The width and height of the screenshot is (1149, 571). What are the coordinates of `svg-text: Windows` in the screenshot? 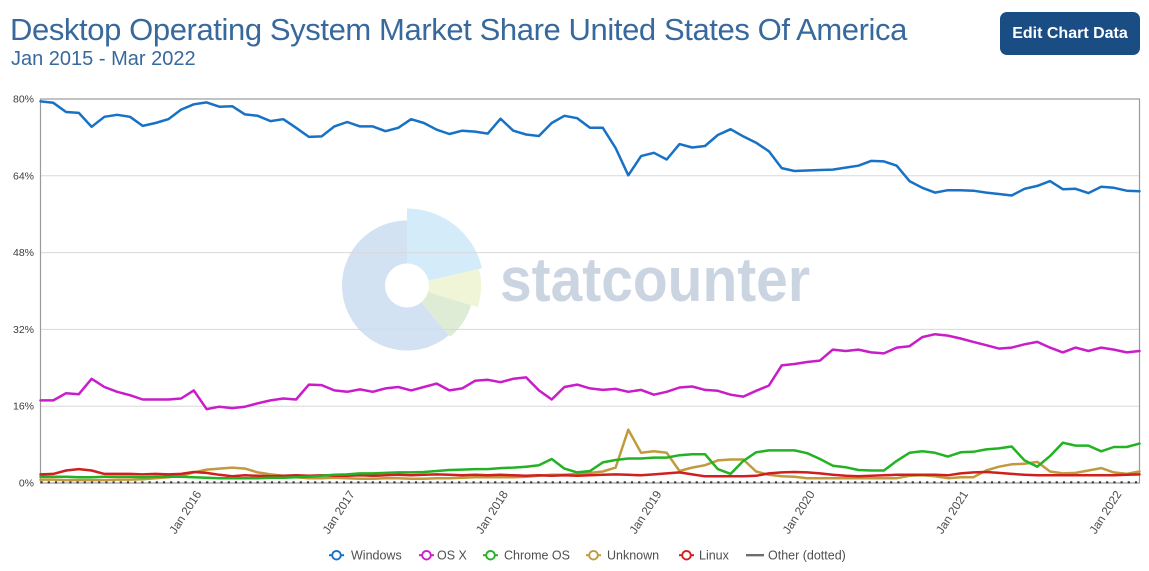 It's located at (376, 556).